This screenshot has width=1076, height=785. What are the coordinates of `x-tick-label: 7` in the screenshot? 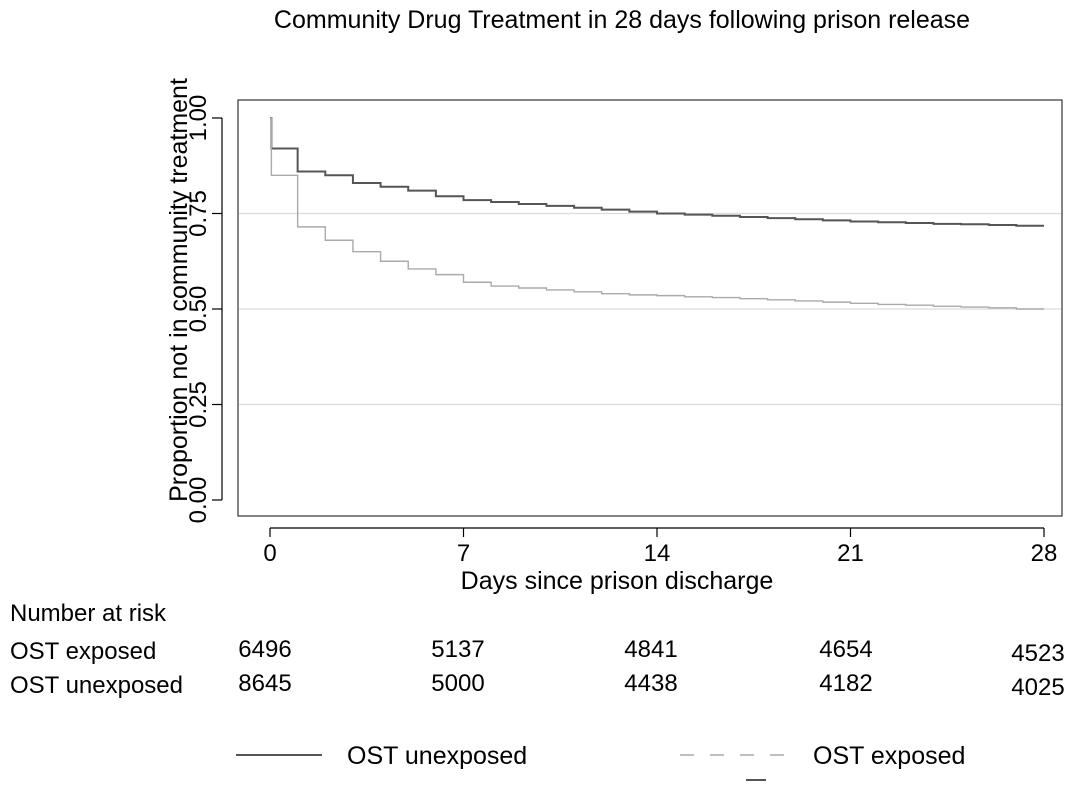 It's located at (463, 553).